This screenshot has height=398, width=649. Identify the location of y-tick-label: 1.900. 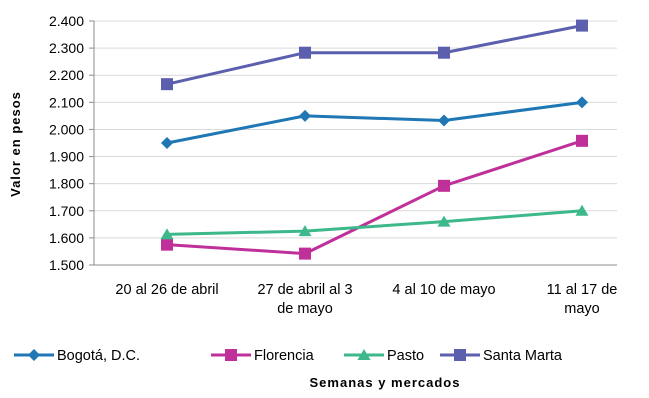
(66, 157).